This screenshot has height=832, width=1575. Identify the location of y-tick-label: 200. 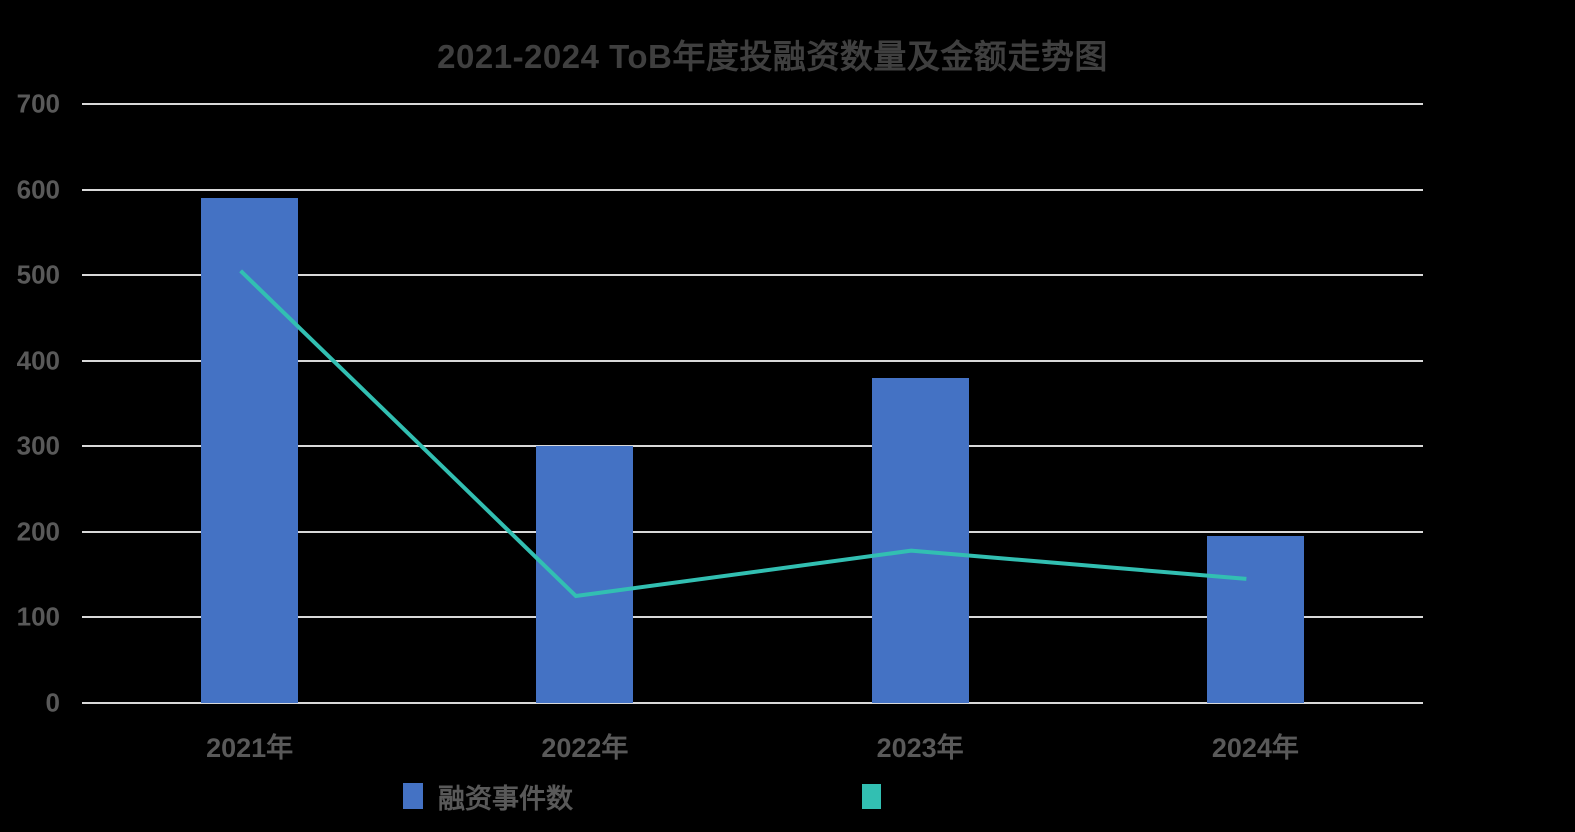
(38, 531).